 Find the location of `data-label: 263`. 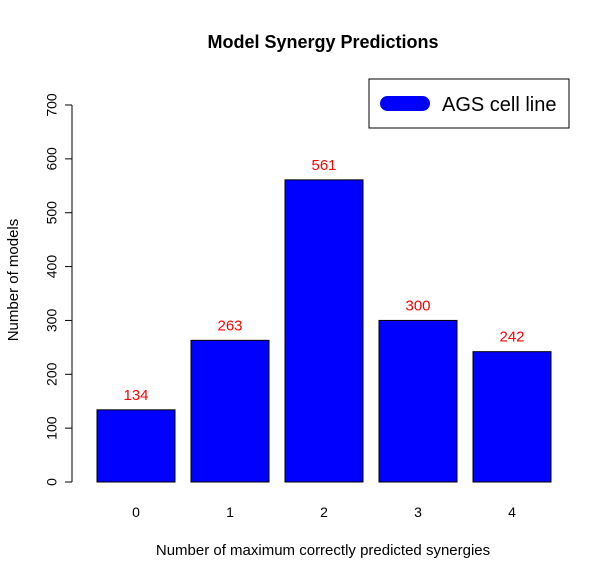

data-label: 263 is located at coordinates (229, 325).